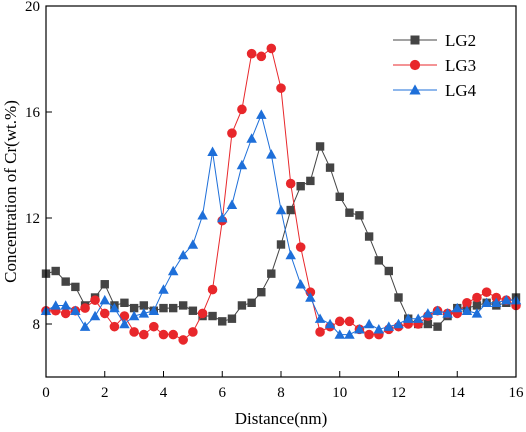 The width and height of the screenshot is (526, 432). What do you see at coordinates (46, 393) in the screenshot?
I see `x-tick-label: 0` at bounding box center [46, 393].